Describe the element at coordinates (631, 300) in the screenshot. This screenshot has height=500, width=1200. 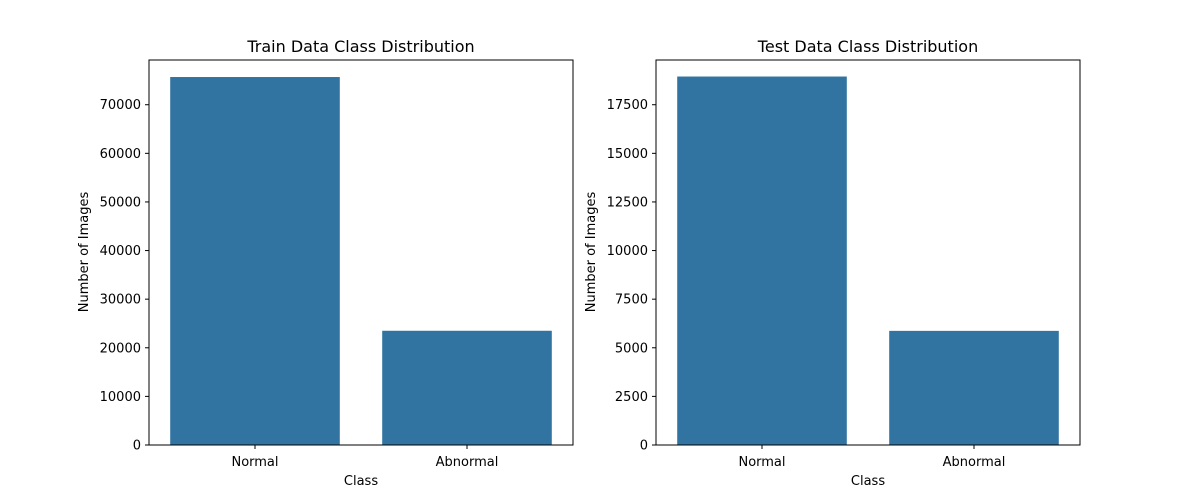
I see `test-y-tick-label: 7500` at that location.